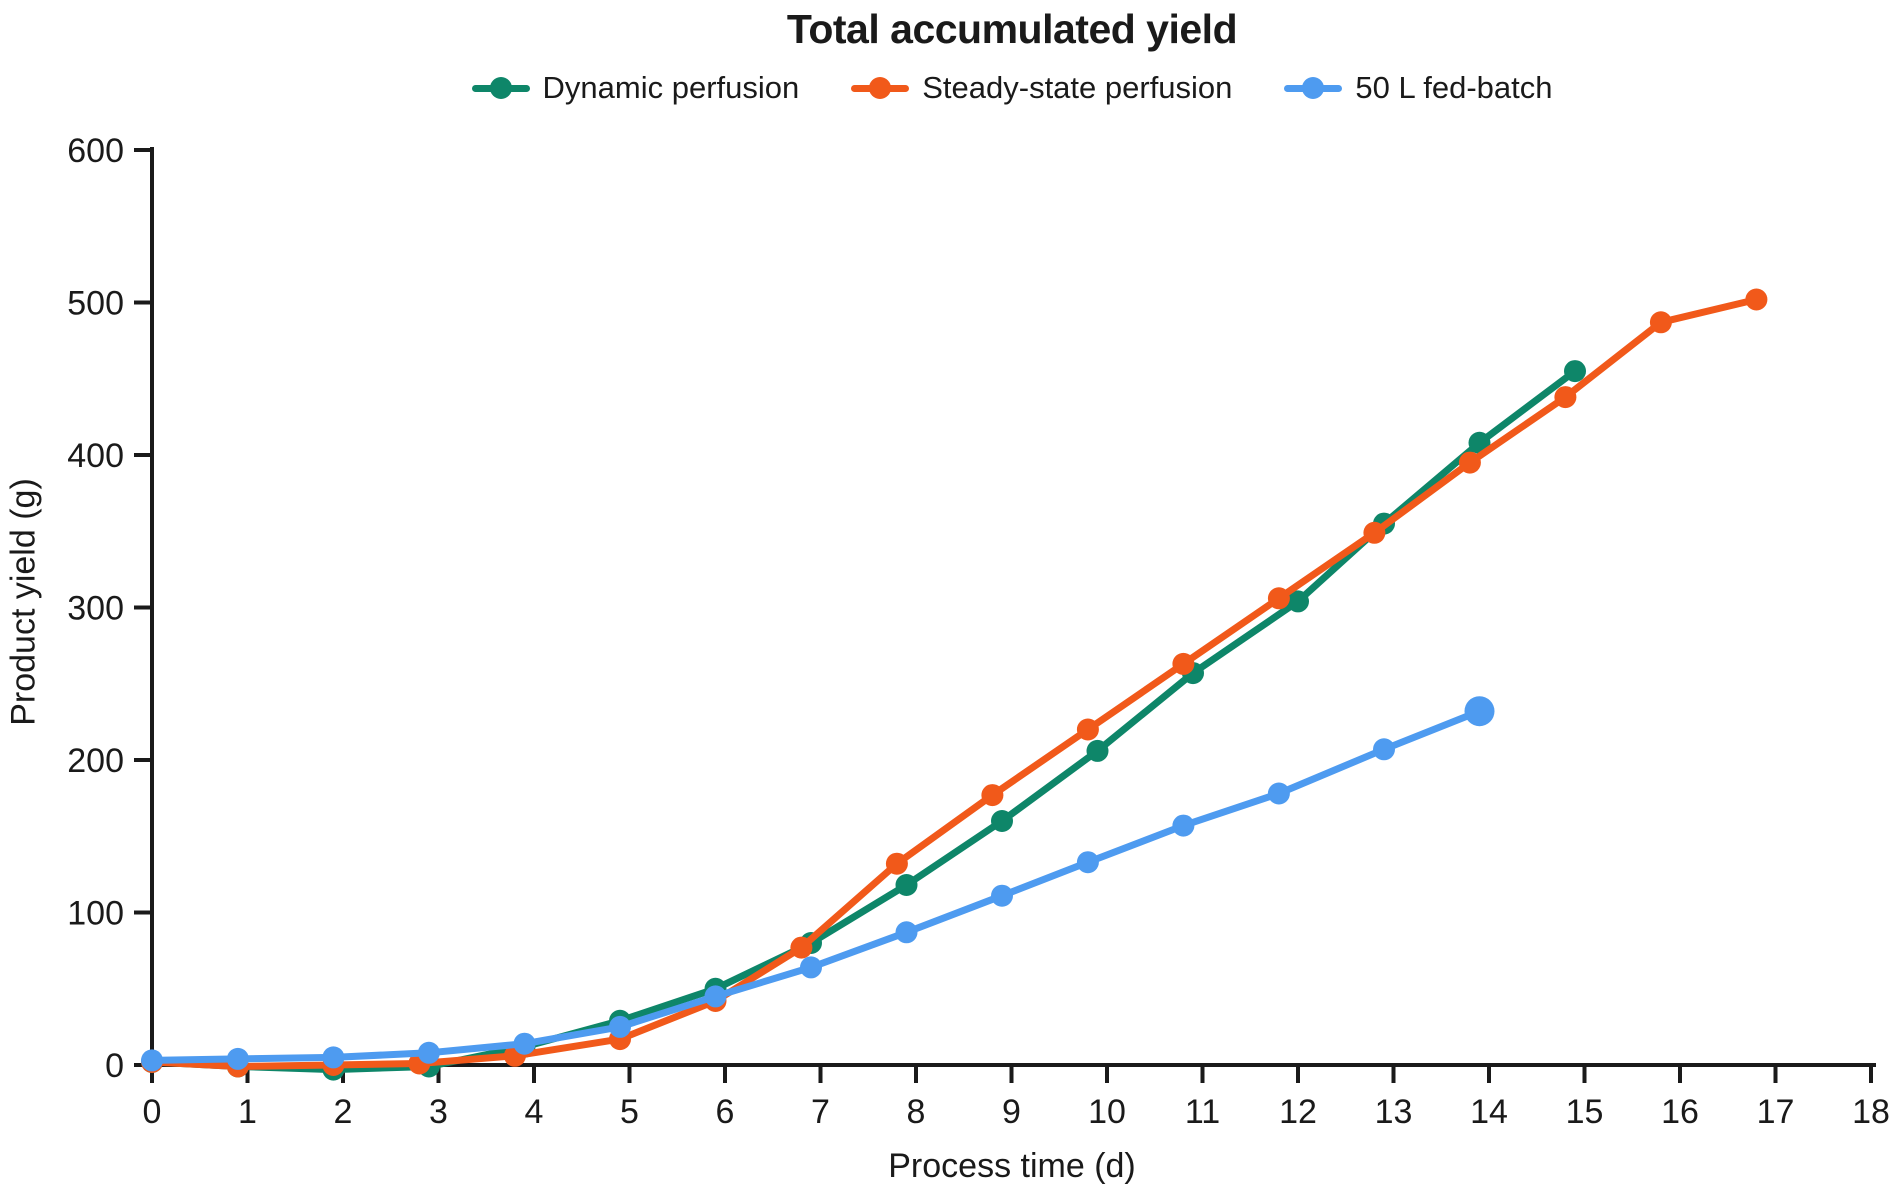  I want to click on legend-label: Steady-state perfusion, so click(1077, 87).